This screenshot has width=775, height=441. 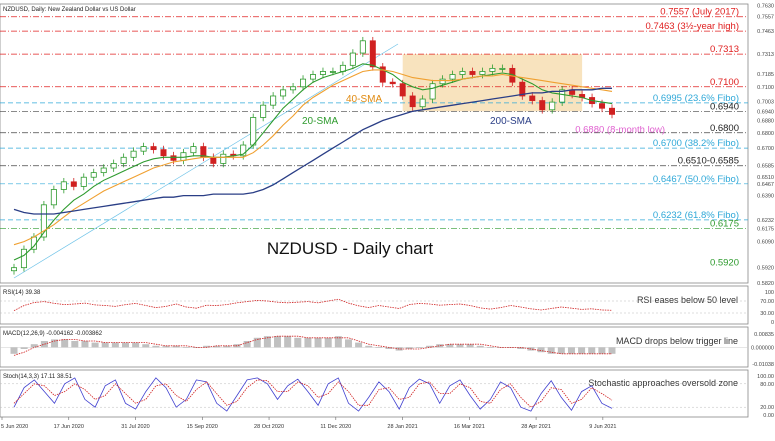 I want to click on y-tick-label: 70.00, so click(x=767, y=302).